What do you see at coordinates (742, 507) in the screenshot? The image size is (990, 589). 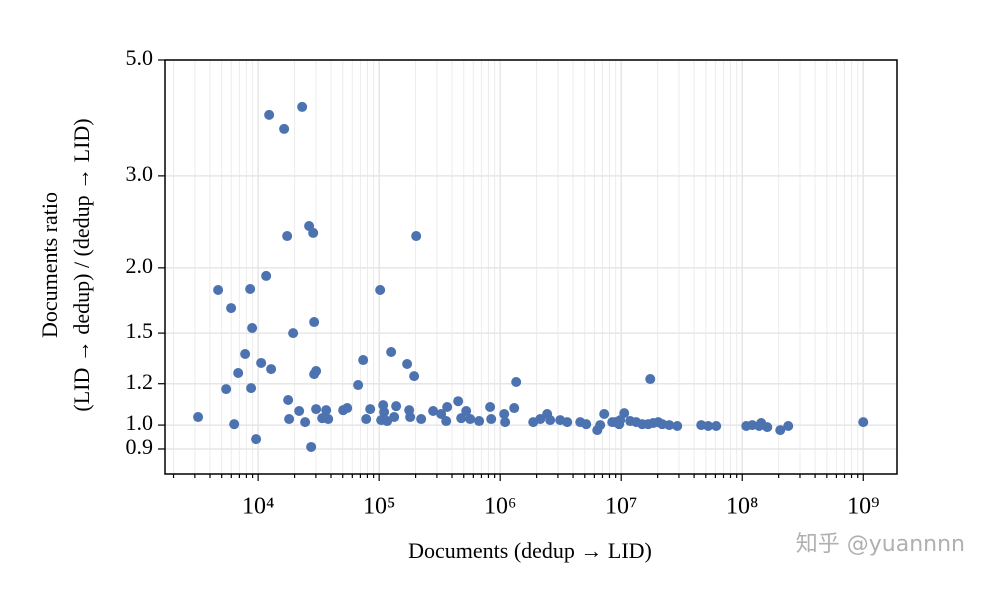 I see `x-tick-label: 10⁸` at bounding box center [742, 507].